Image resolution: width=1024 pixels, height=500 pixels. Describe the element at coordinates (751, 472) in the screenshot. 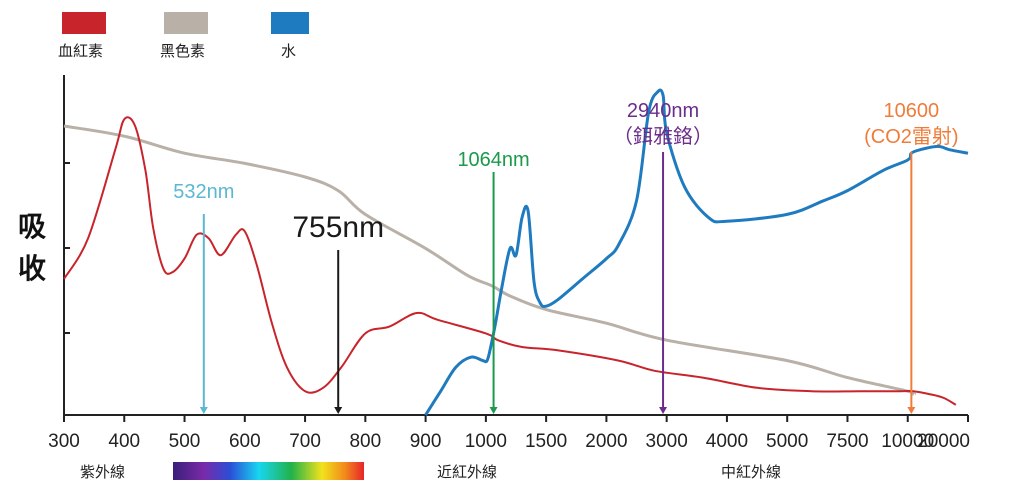

I see `region-label-mir: 中紅外線` at that location.